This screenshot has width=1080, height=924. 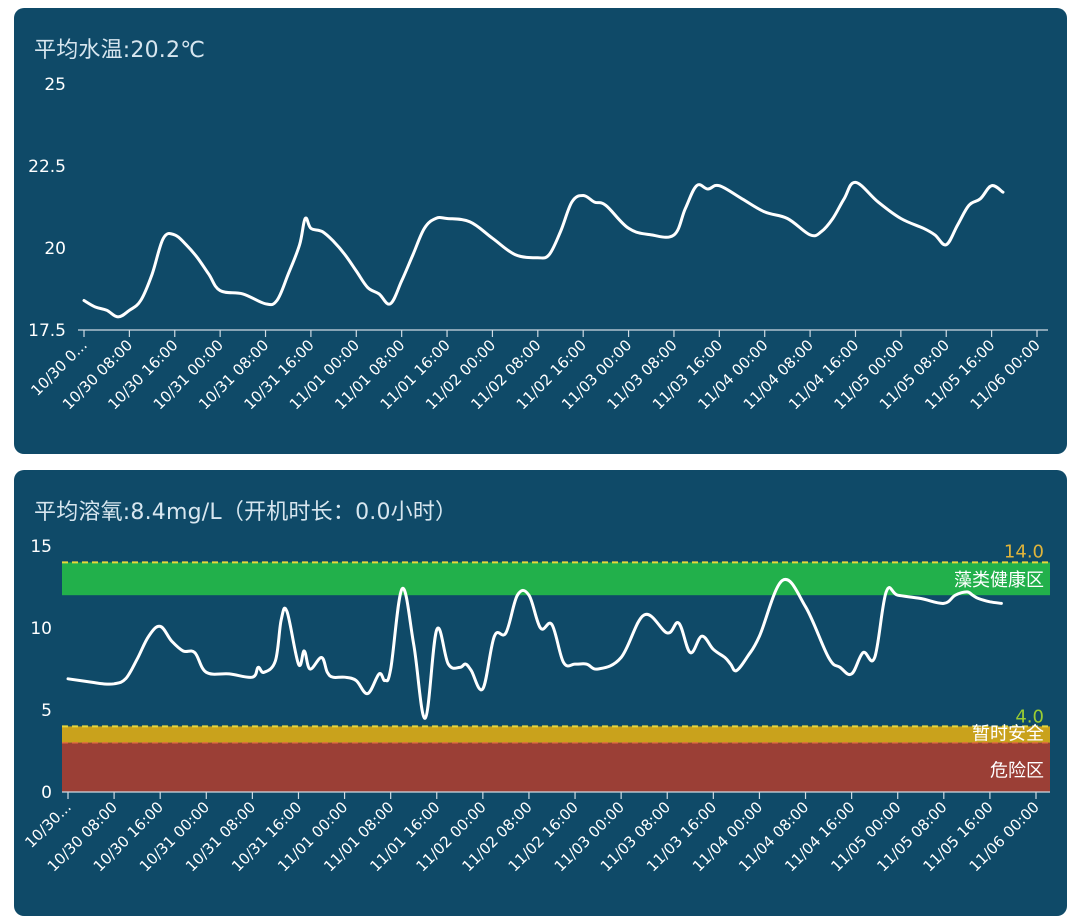 What do you see at coordinates (47, 331) in the screenshot?
I see `y-tick-label: 17.5` at bounding box center [47, 331].